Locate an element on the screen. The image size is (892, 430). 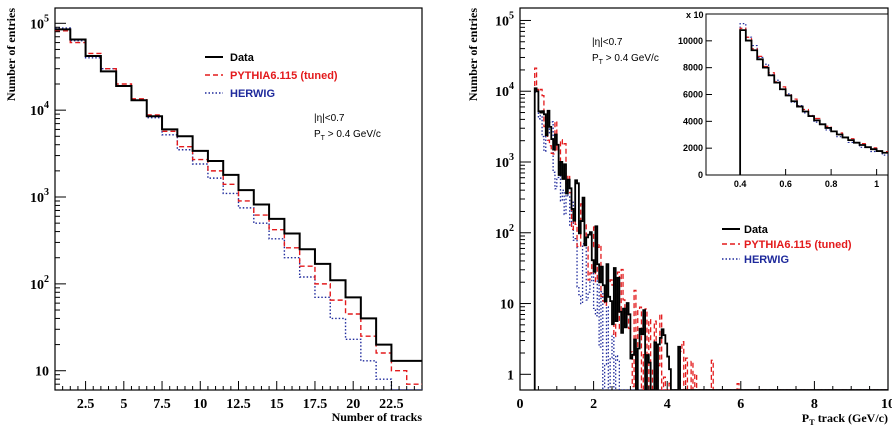
inset-x-tick-label: 1 is located at coordinates (876, 184).